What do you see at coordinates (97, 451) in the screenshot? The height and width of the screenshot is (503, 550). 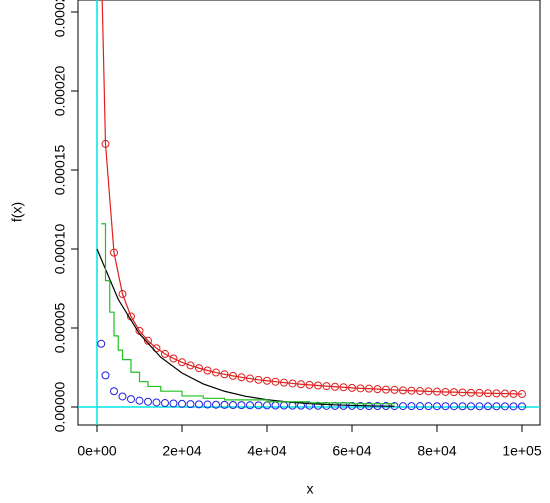 I see `x-tick-label: 0e+00` at bounding box center [97, 451].